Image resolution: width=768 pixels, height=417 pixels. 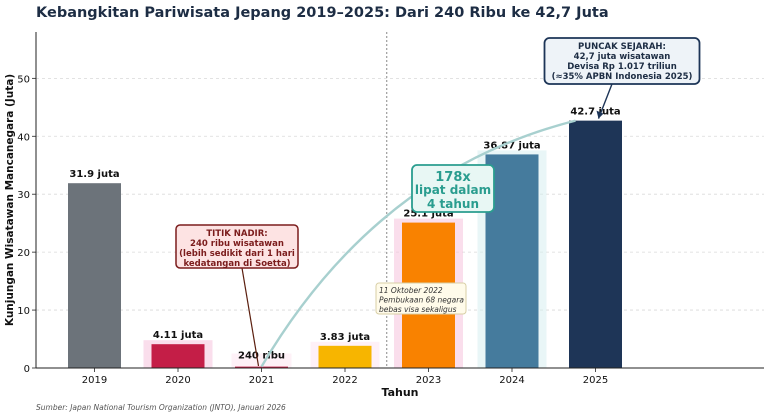 What do you see at coordinates (428, 380) in the screenshot?
I see `x-tick-label: 2023` at bounding box center [428, 380].